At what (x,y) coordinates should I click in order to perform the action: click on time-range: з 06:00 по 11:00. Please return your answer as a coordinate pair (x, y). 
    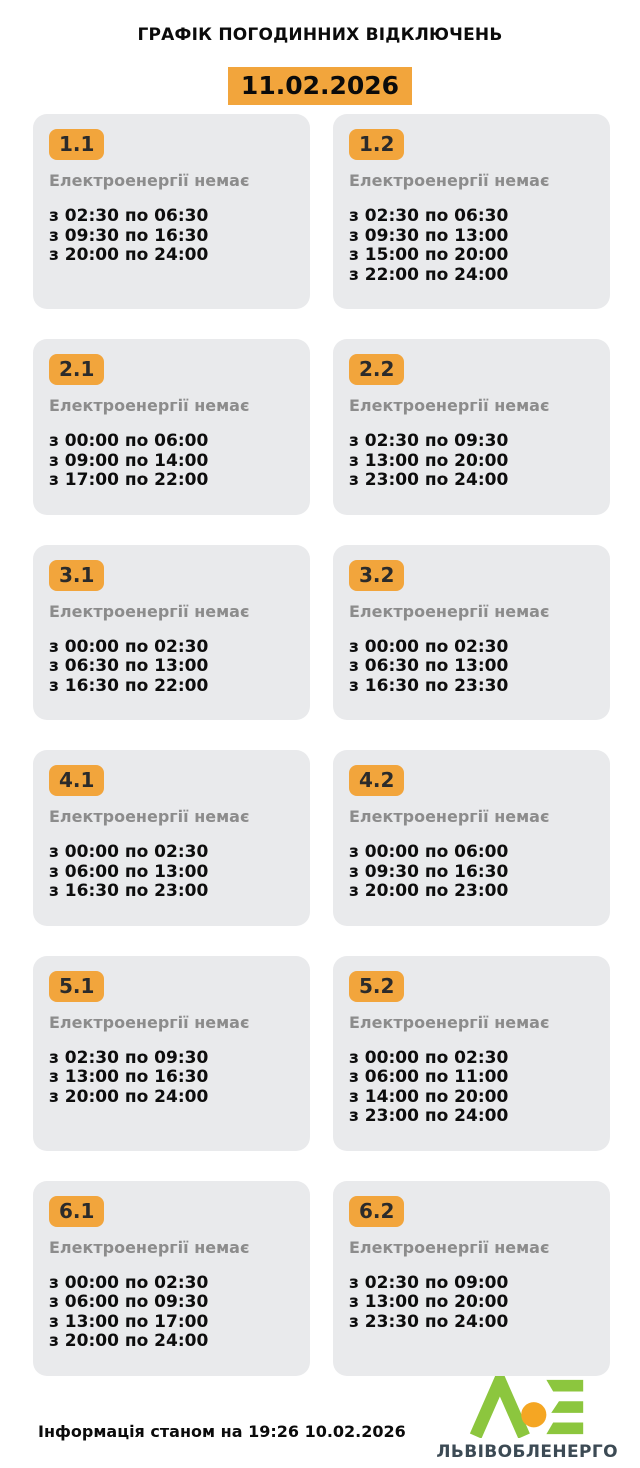
    Looking at the image, I should click on (429, 1077).